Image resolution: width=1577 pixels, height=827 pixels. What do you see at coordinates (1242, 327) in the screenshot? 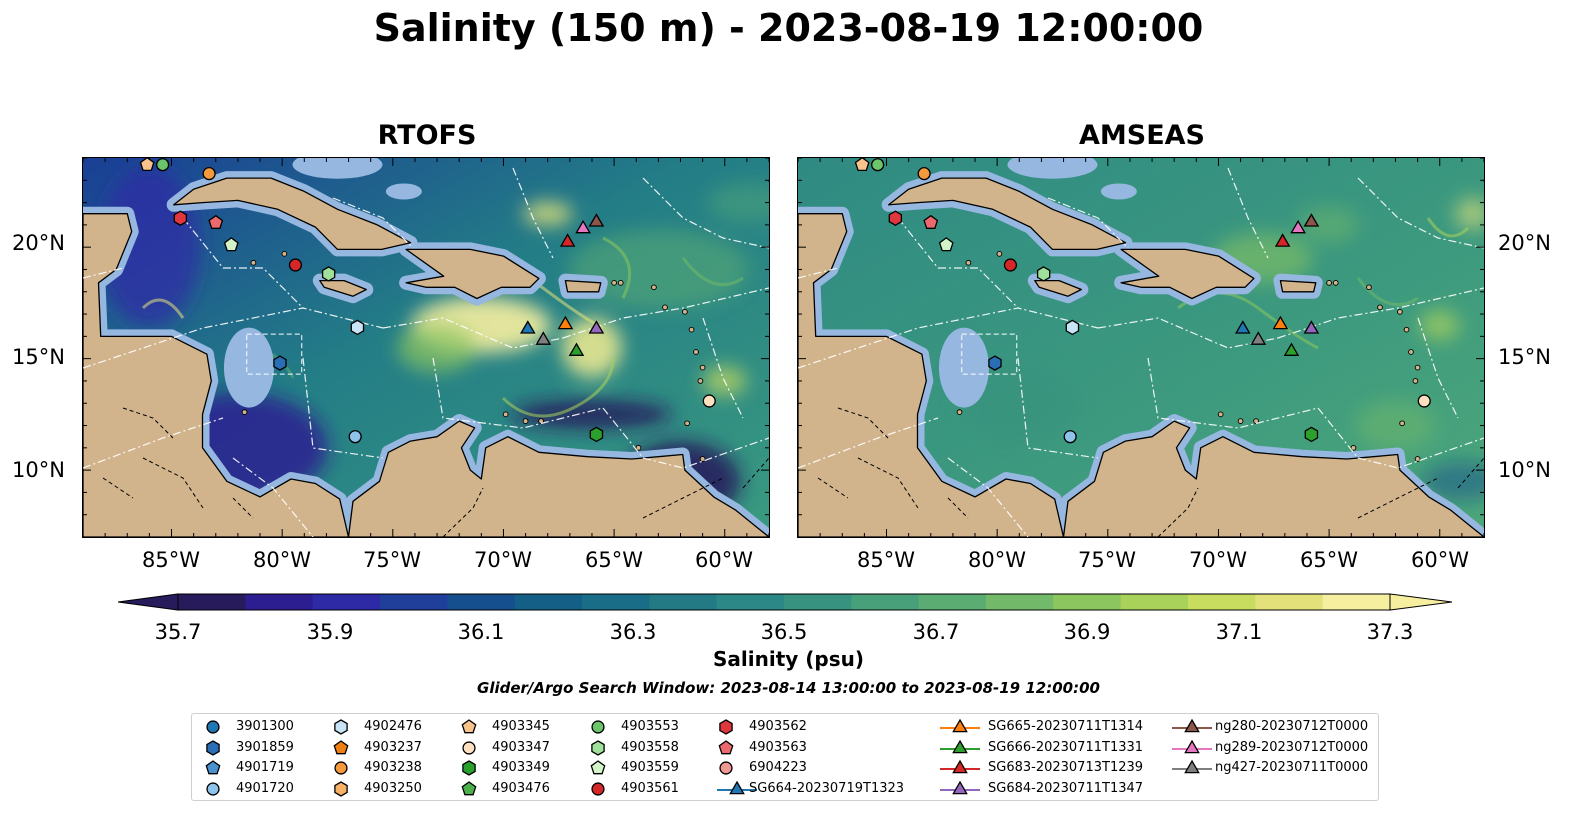
I see `obs-marker-SG664-20230719T1323` at bounding box center [1242, 327].